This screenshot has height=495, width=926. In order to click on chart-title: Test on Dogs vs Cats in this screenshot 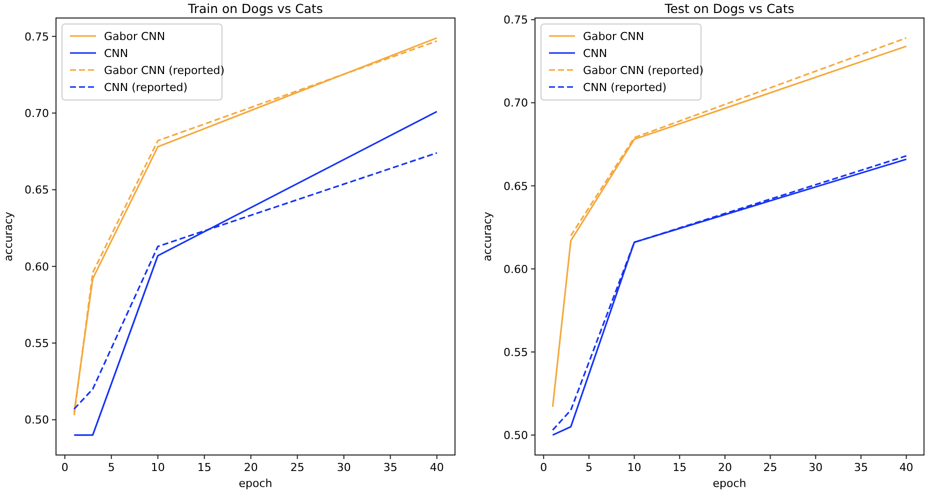, I will do `click(729, 8)`.